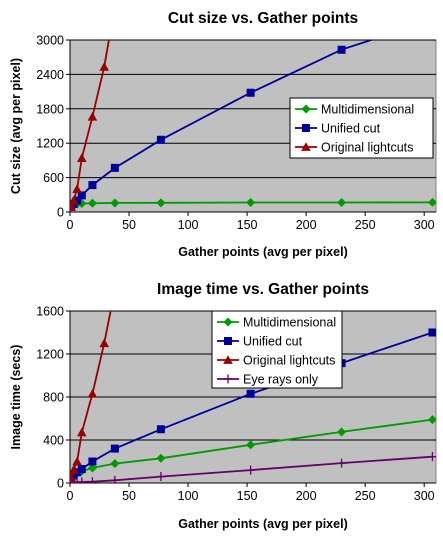 The width and height of the screenshot is (443, 541). I want to click on y-tick-label: 2400, so click(50, 75).